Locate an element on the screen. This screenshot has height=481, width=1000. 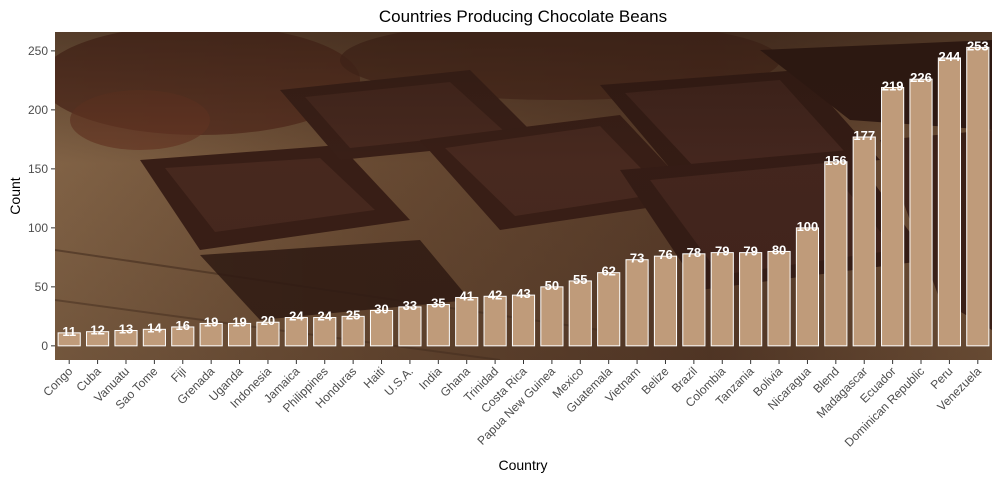
bar-congo is located at coordinates (69, 339).